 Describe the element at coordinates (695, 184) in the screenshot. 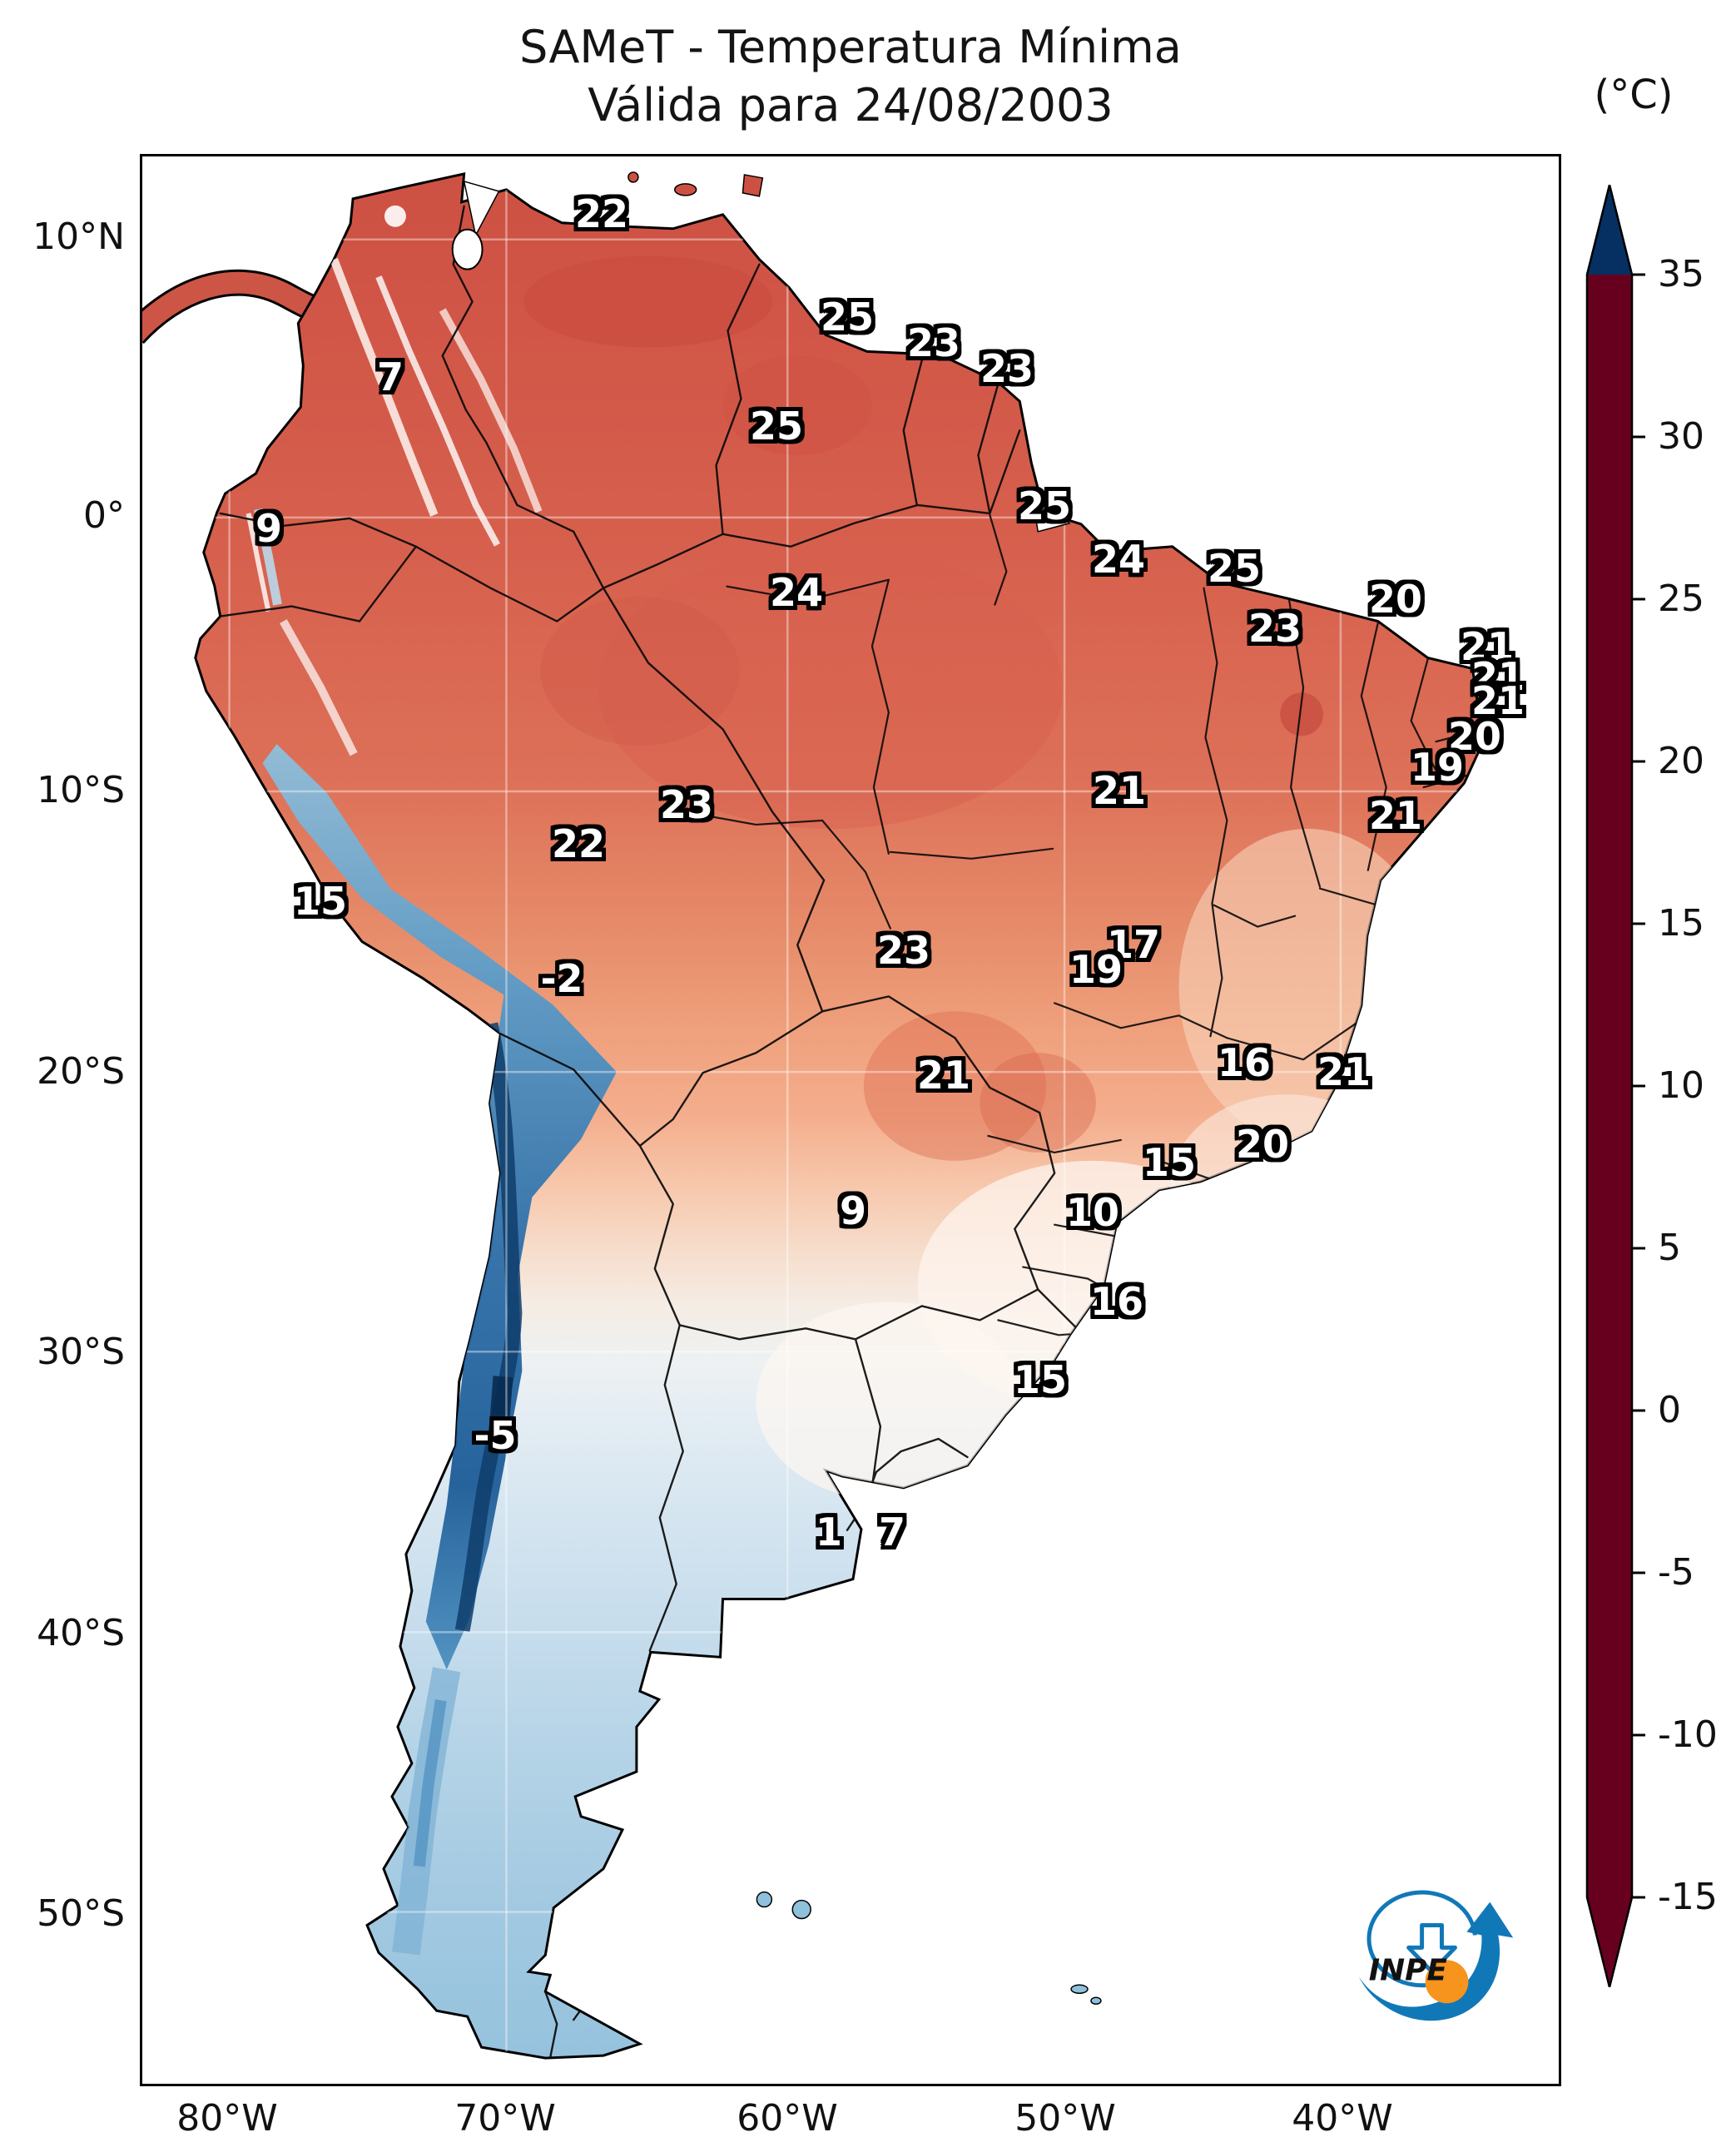

I see `caribbean-islands` at that location.